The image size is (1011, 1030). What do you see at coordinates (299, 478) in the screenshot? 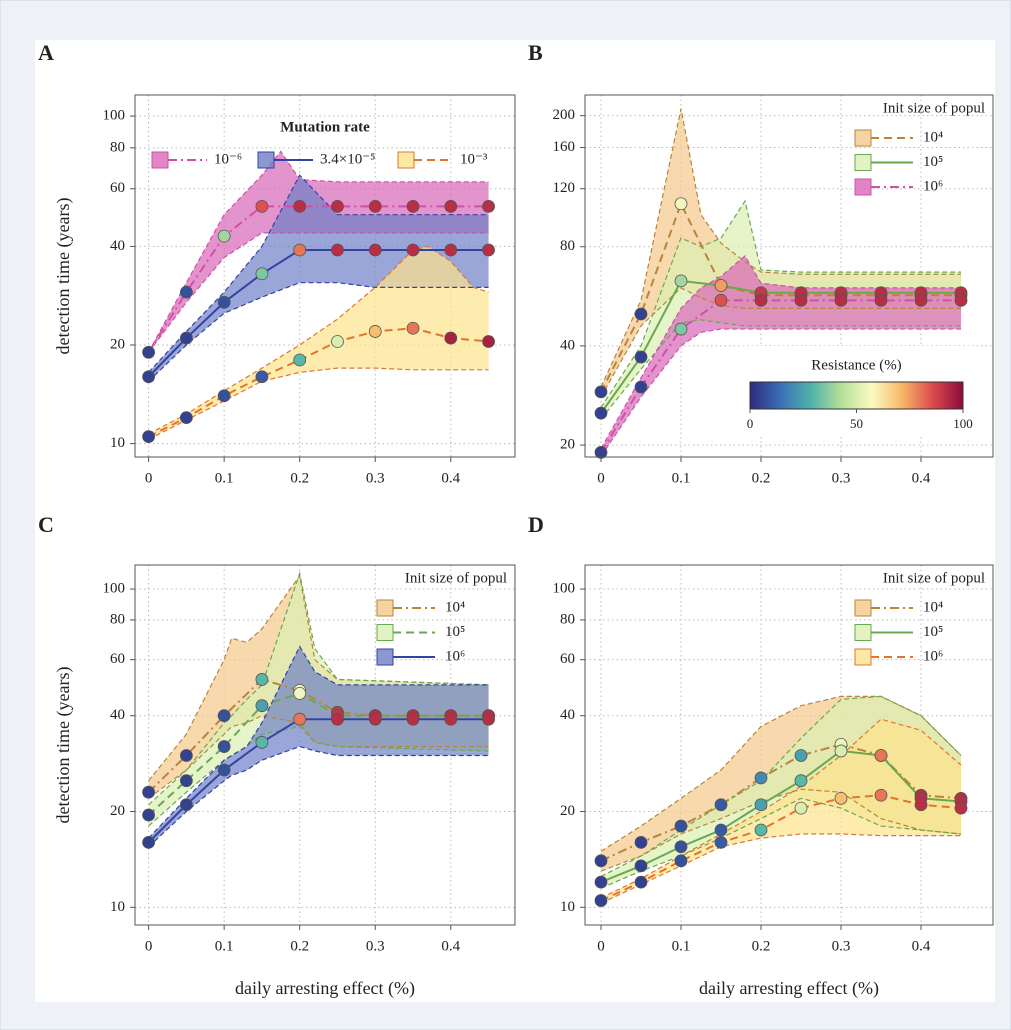
I see `x-tick-label: 0.2` at bounding box center [299, 478].